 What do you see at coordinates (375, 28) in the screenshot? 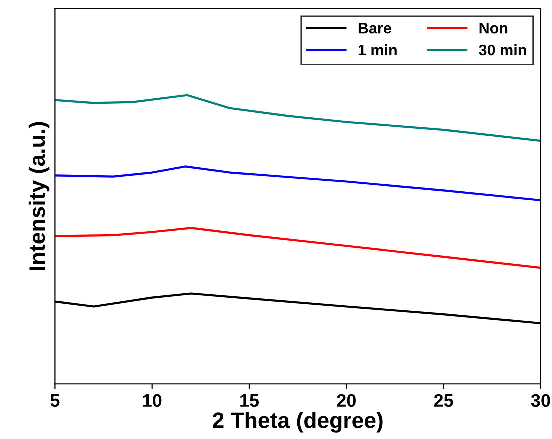
I see `legend-label: Bare` at bounding box center [375, 28].